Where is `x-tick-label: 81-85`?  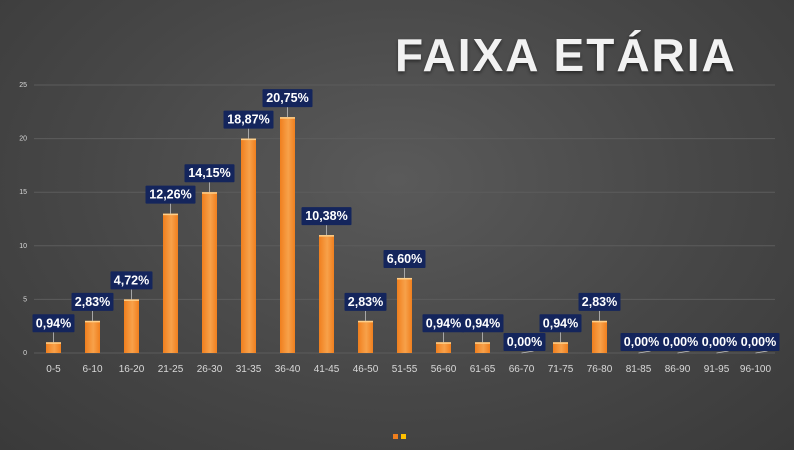 x-tick-label: 81-85 is located at coordinates (639, 369).